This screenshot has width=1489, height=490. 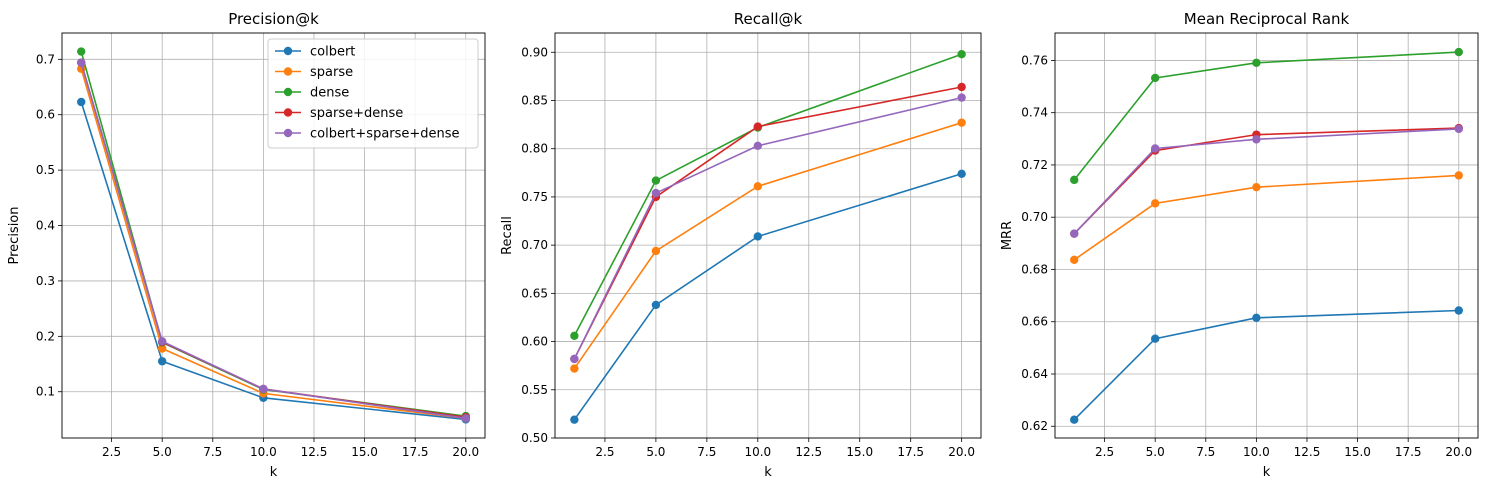 I want to click on recall-x-tick-label: 20.0, so click(x=961, y=452).